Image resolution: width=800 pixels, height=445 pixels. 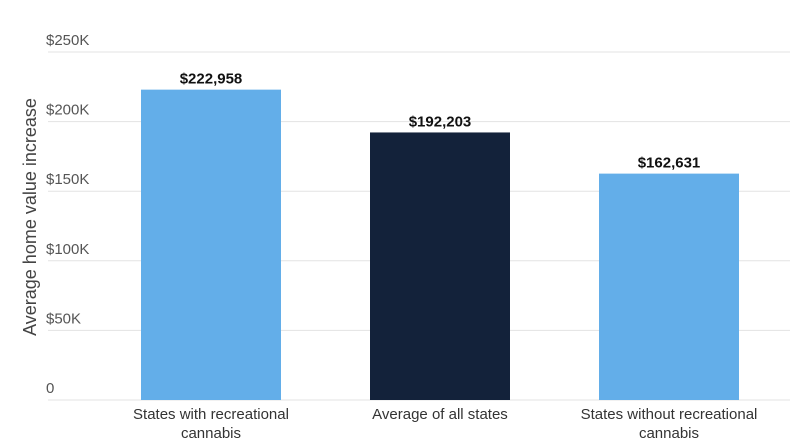 What do you see at coordinates (211, 79) in the screenshot?
I see `bar-value-label: $222,958` at bounding box center [211, 79].